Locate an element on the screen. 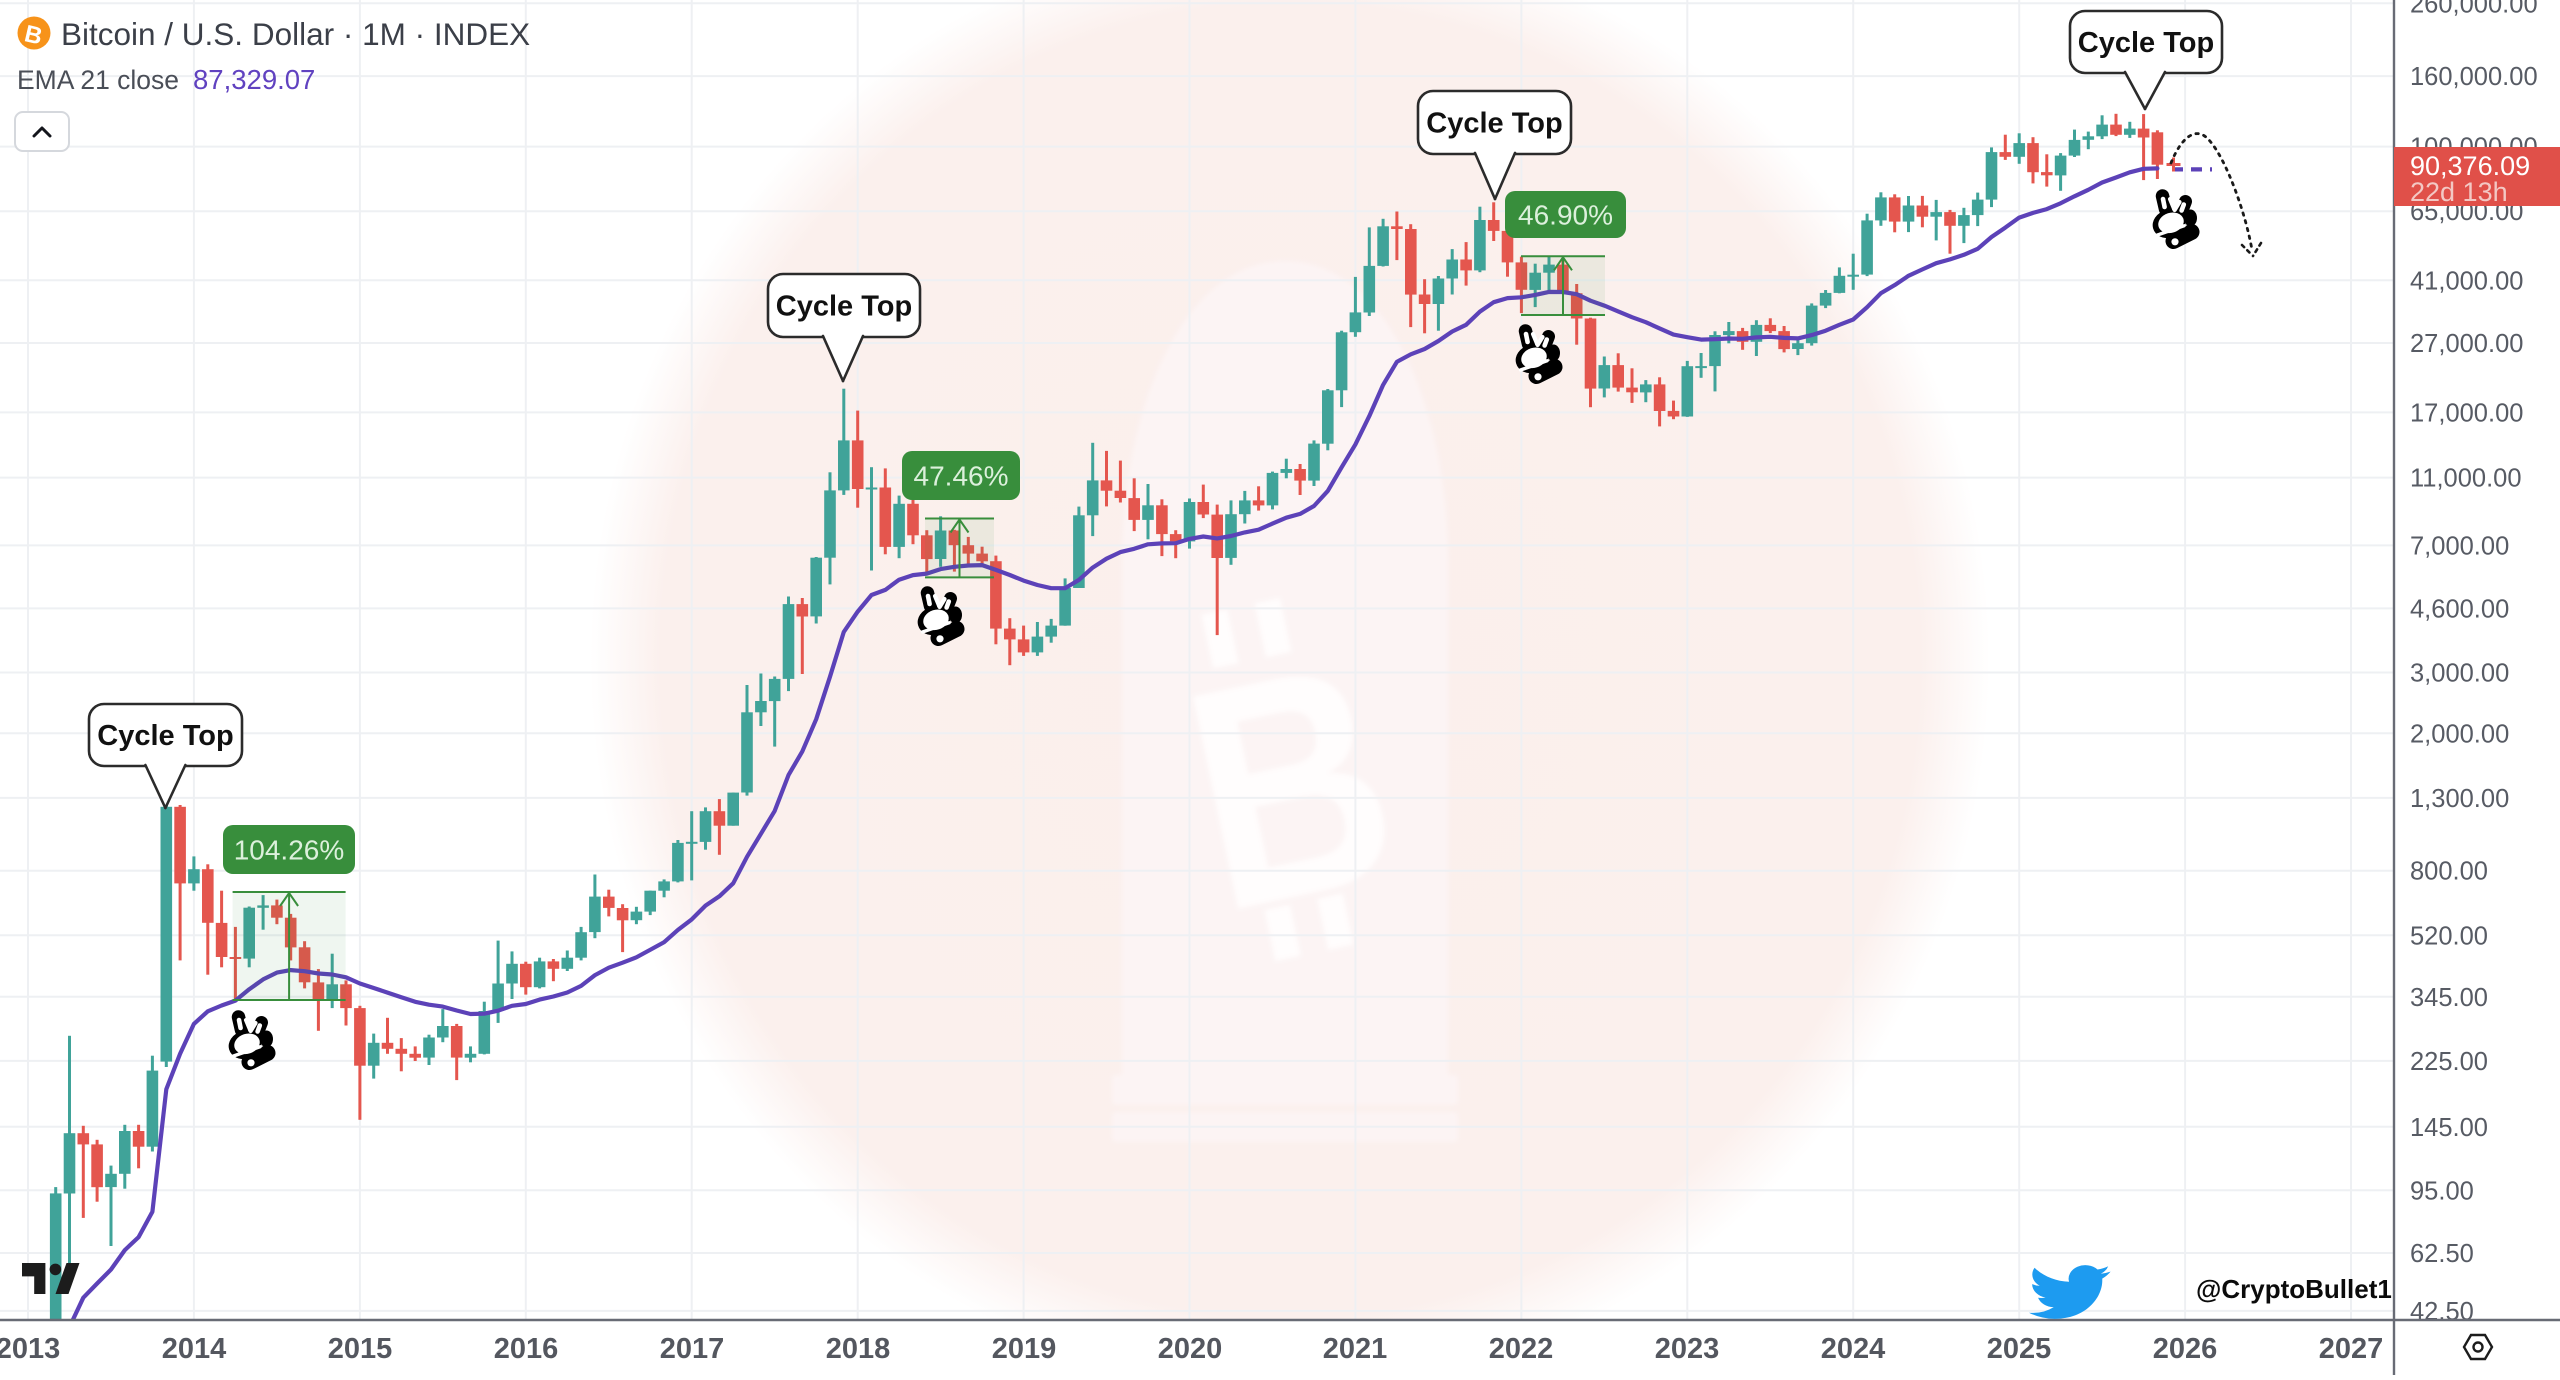  svg-text: 2,000.00 is located at coordinates (2459, 734).